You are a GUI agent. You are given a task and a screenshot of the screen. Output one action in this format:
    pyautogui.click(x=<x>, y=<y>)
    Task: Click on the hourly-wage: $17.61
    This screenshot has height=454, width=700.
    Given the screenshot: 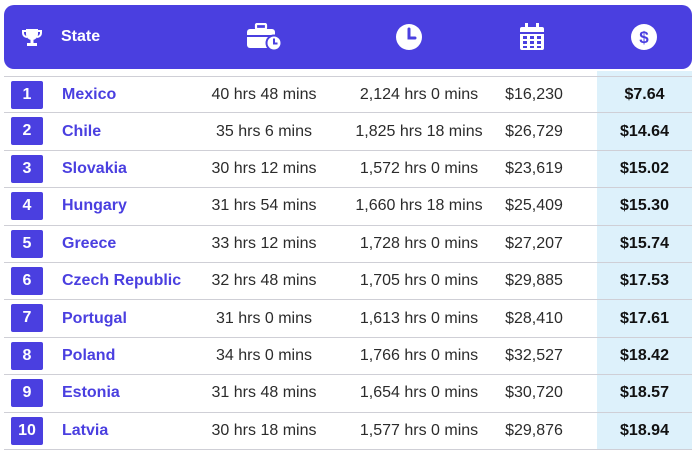 What is the action you would take?
    pyautogui.click(x=644, y=318)
    